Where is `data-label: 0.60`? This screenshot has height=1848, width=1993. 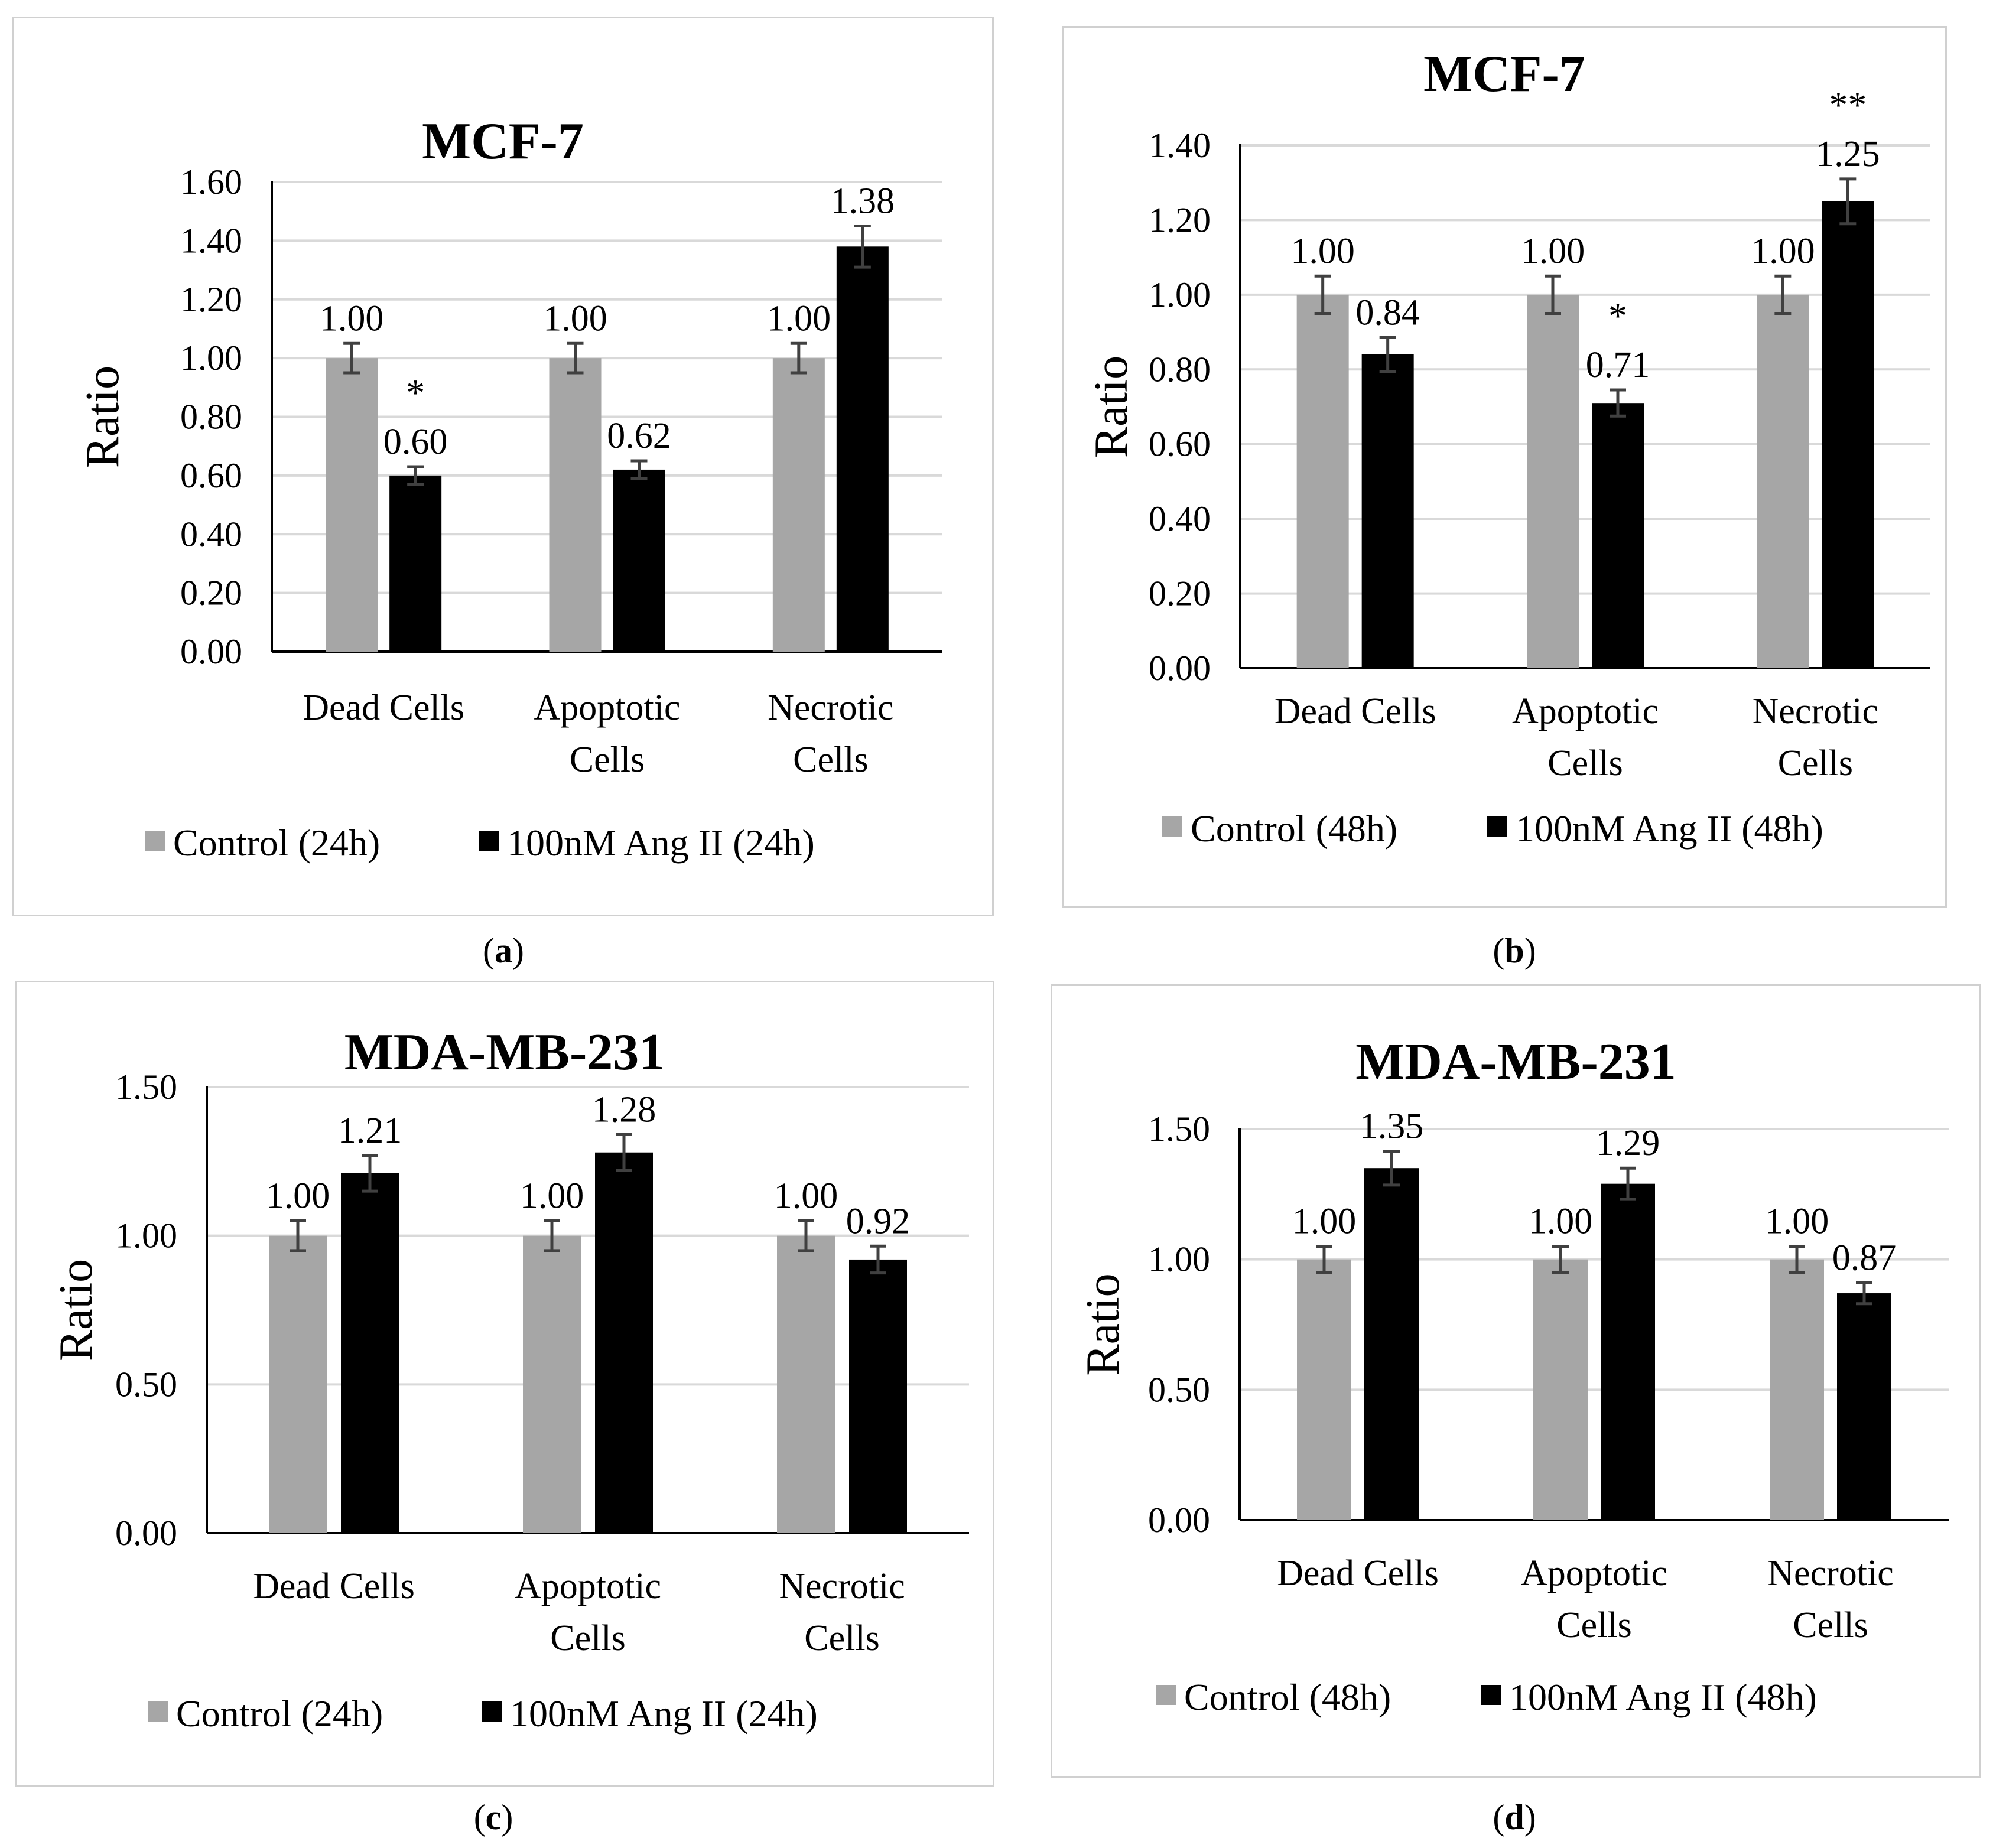 data-label: 0.60 is located at coordinates (415, 442).